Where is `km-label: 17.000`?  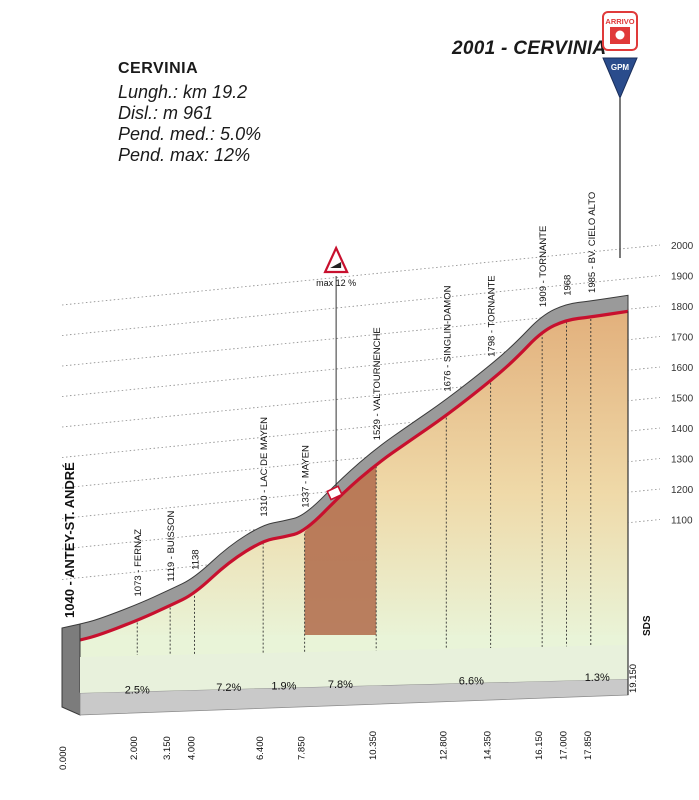 km-label: 17.000 is located at coordinates (563, 745).